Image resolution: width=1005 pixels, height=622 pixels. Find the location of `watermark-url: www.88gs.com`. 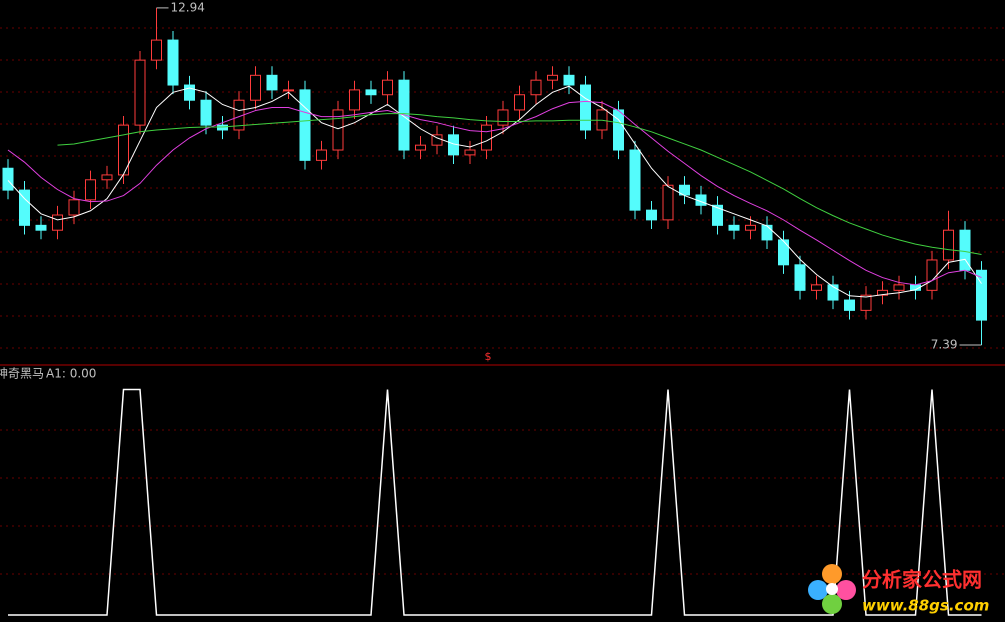

watermark-url: www.88gs.com is located at coordinates (925, 606).